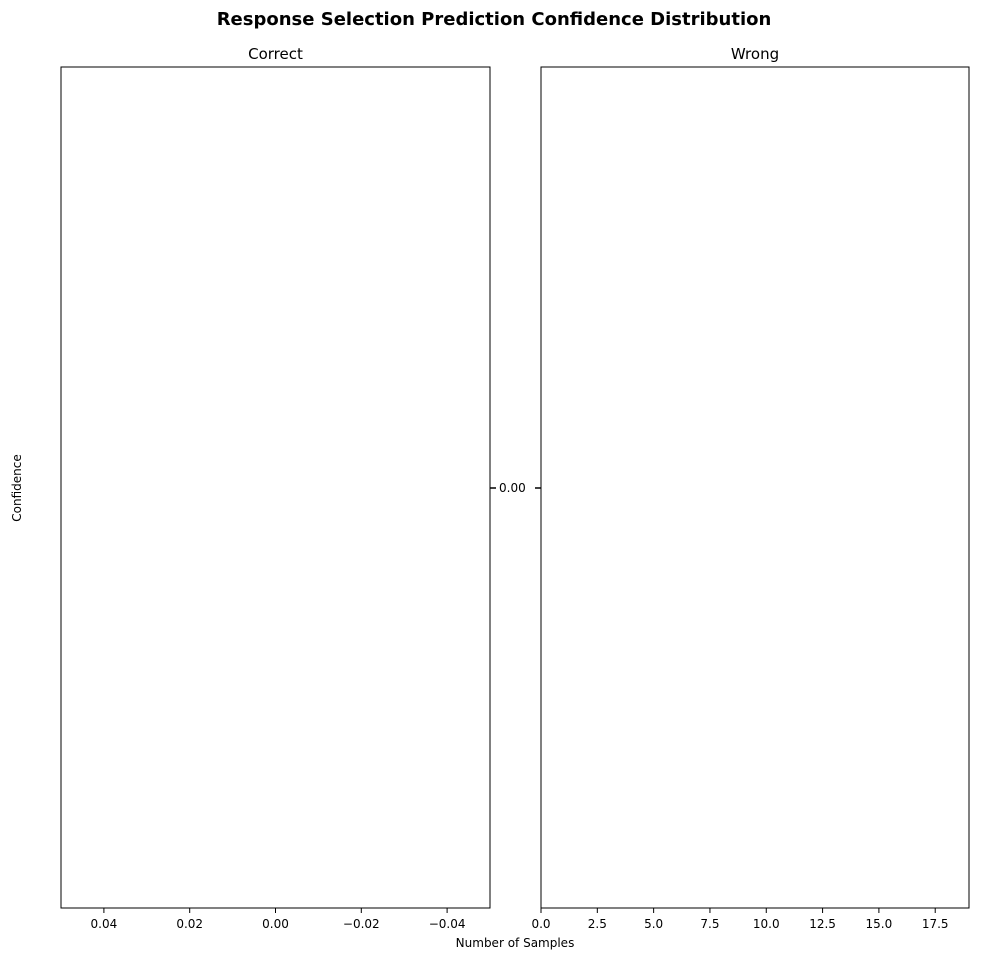 The width and height of the screenshot is (989, 961). What do you see at coordinates (653, 924) in the screenshot?
I see `x-tick-label: 5.0` at bounding box center [653, 924].